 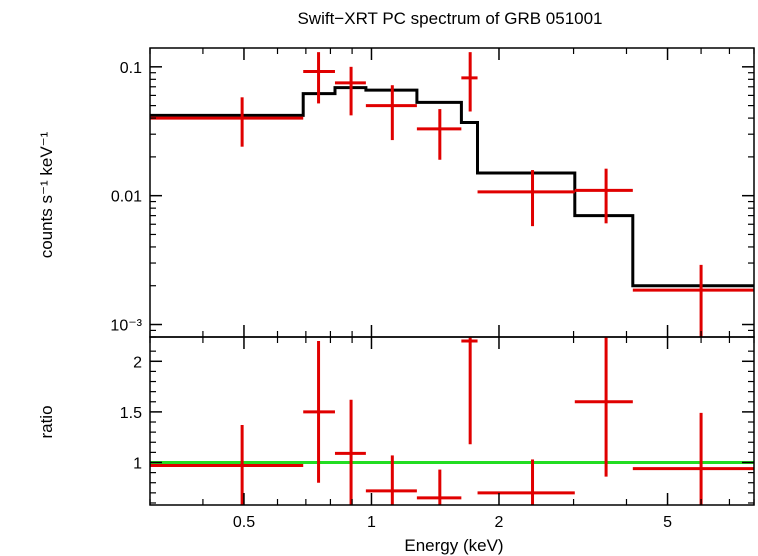 I want to click on x-tick-label: 5, so click(x=667, y=522).